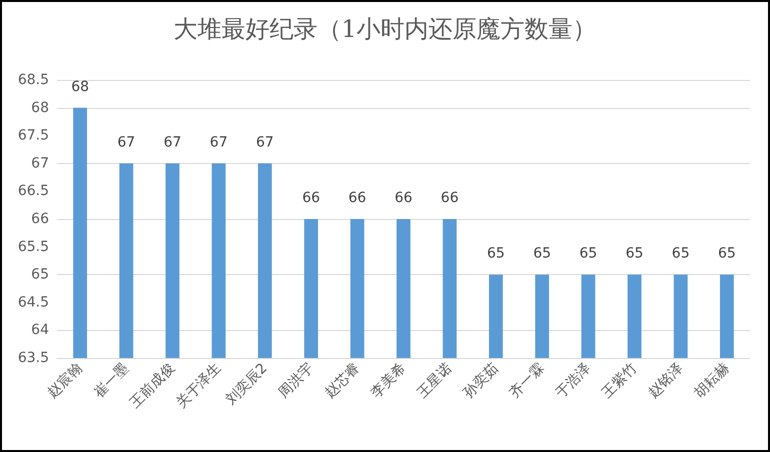 The height and width of the screenshot is (452, 770). What do you see at coordinates (40, 108) in the screenshot?
I see `y-tick-label: 68` at bounding box center [40, 108].